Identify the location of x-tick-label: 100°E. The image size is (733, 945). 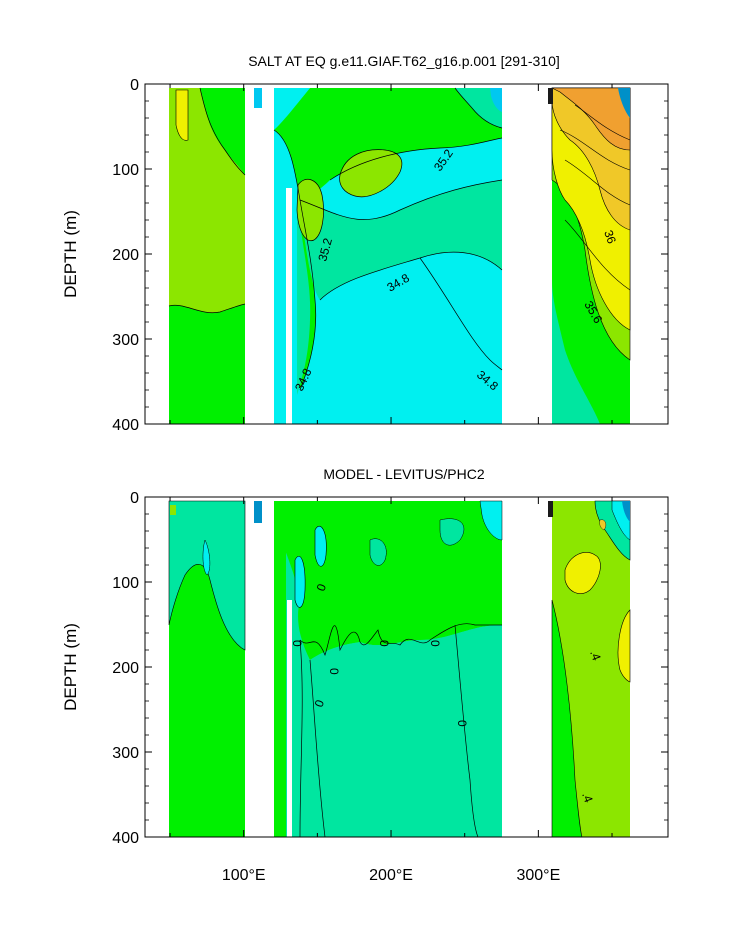
(244, 875).